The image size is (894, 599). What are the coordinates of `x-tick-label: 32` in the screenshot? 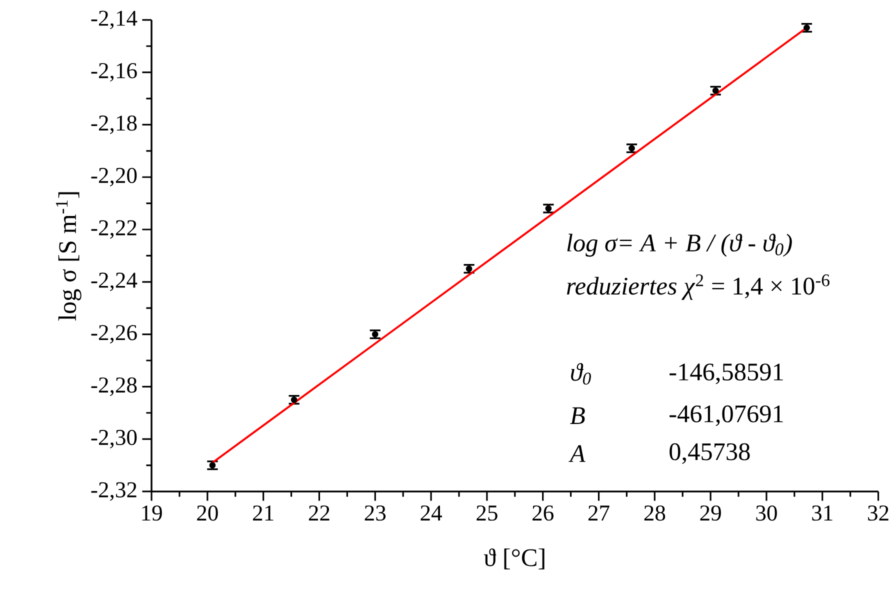 It's located at (878, 513).